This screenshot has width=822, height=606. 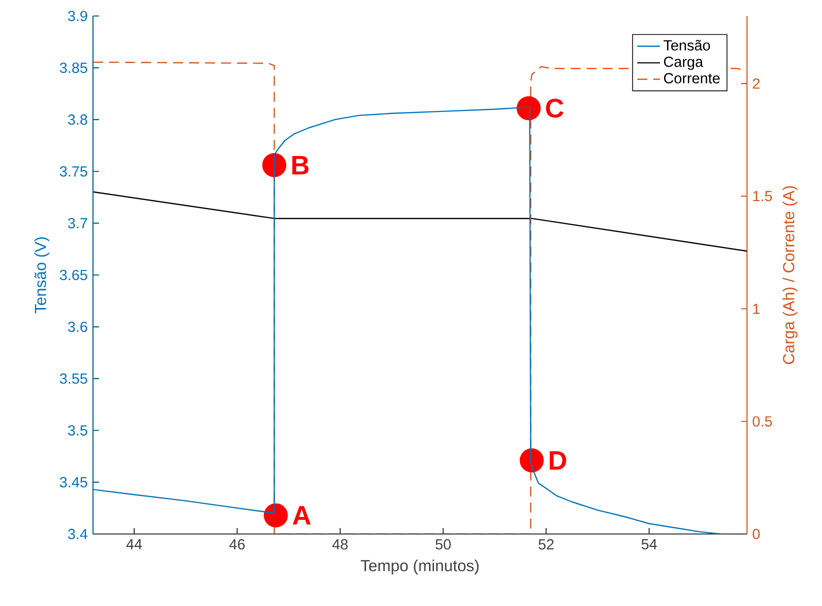 I want to click on y2-tick-label: 1.5, so click(x=762, y=196).